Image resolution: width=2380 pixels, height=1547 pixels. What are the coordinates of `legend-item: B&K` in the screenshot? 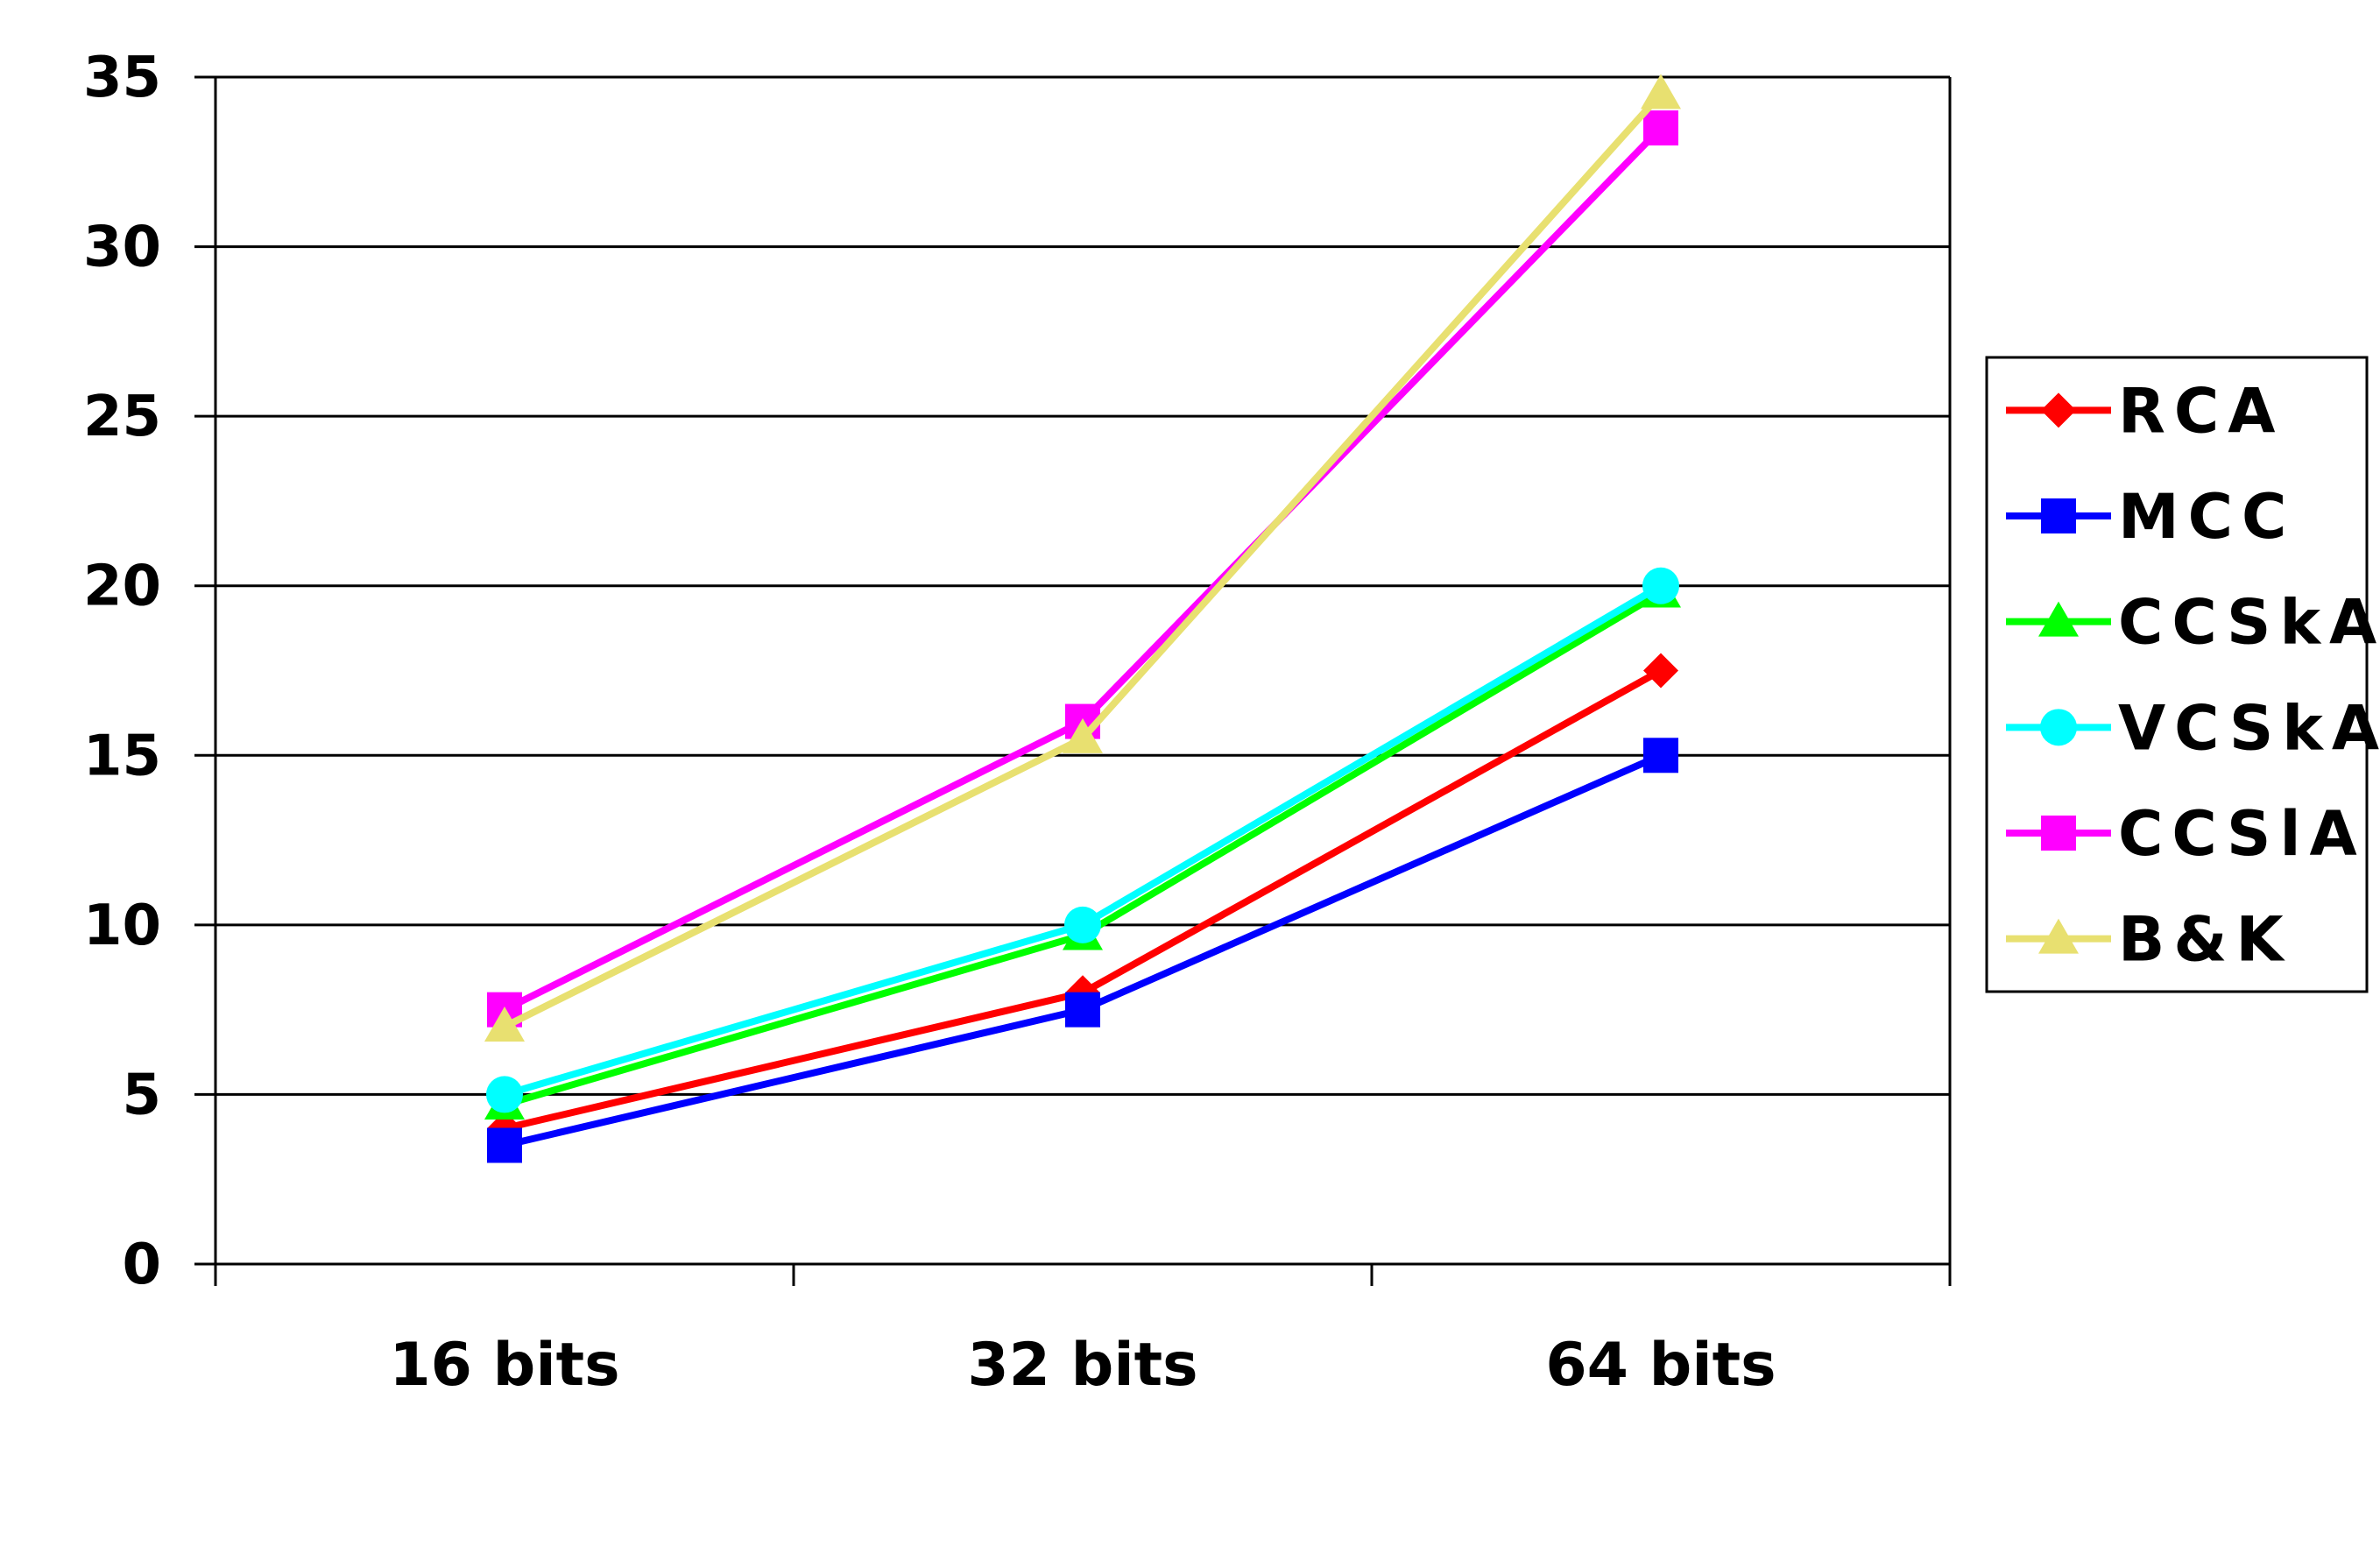 It's located at (2149, 940).